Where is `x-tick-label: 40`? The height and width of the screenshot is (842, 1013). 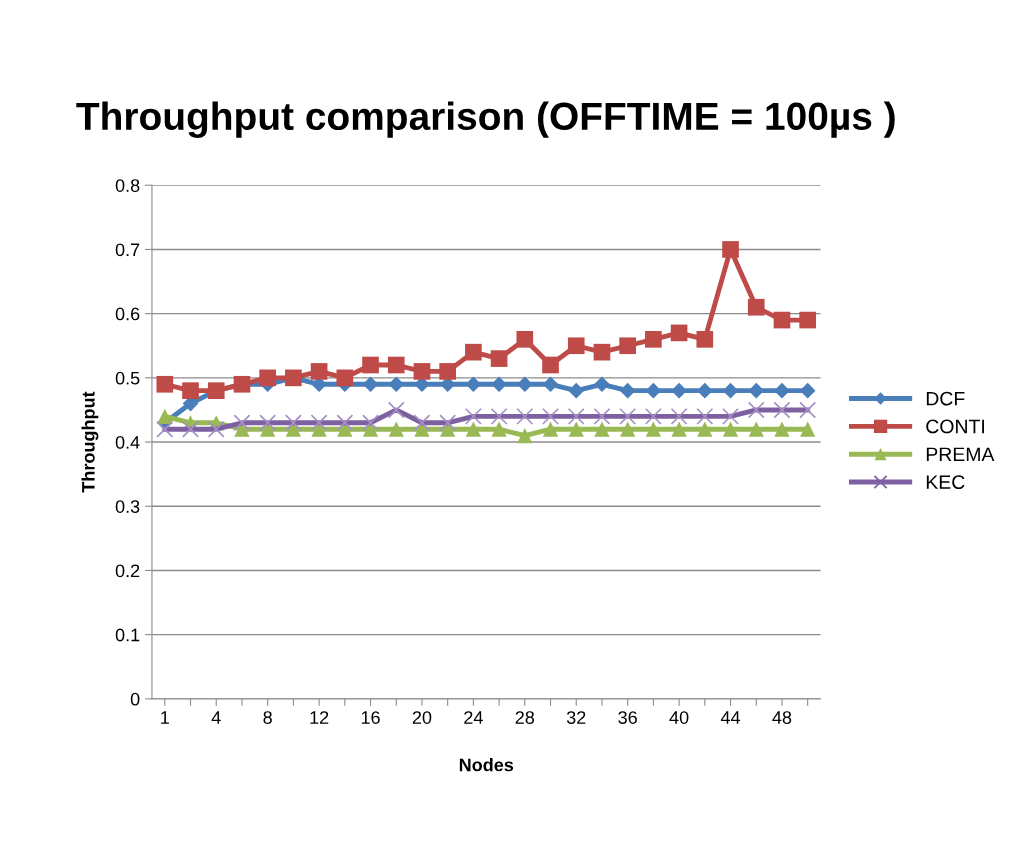 x-tick-label: 40 is located at coordinates (679, 717).